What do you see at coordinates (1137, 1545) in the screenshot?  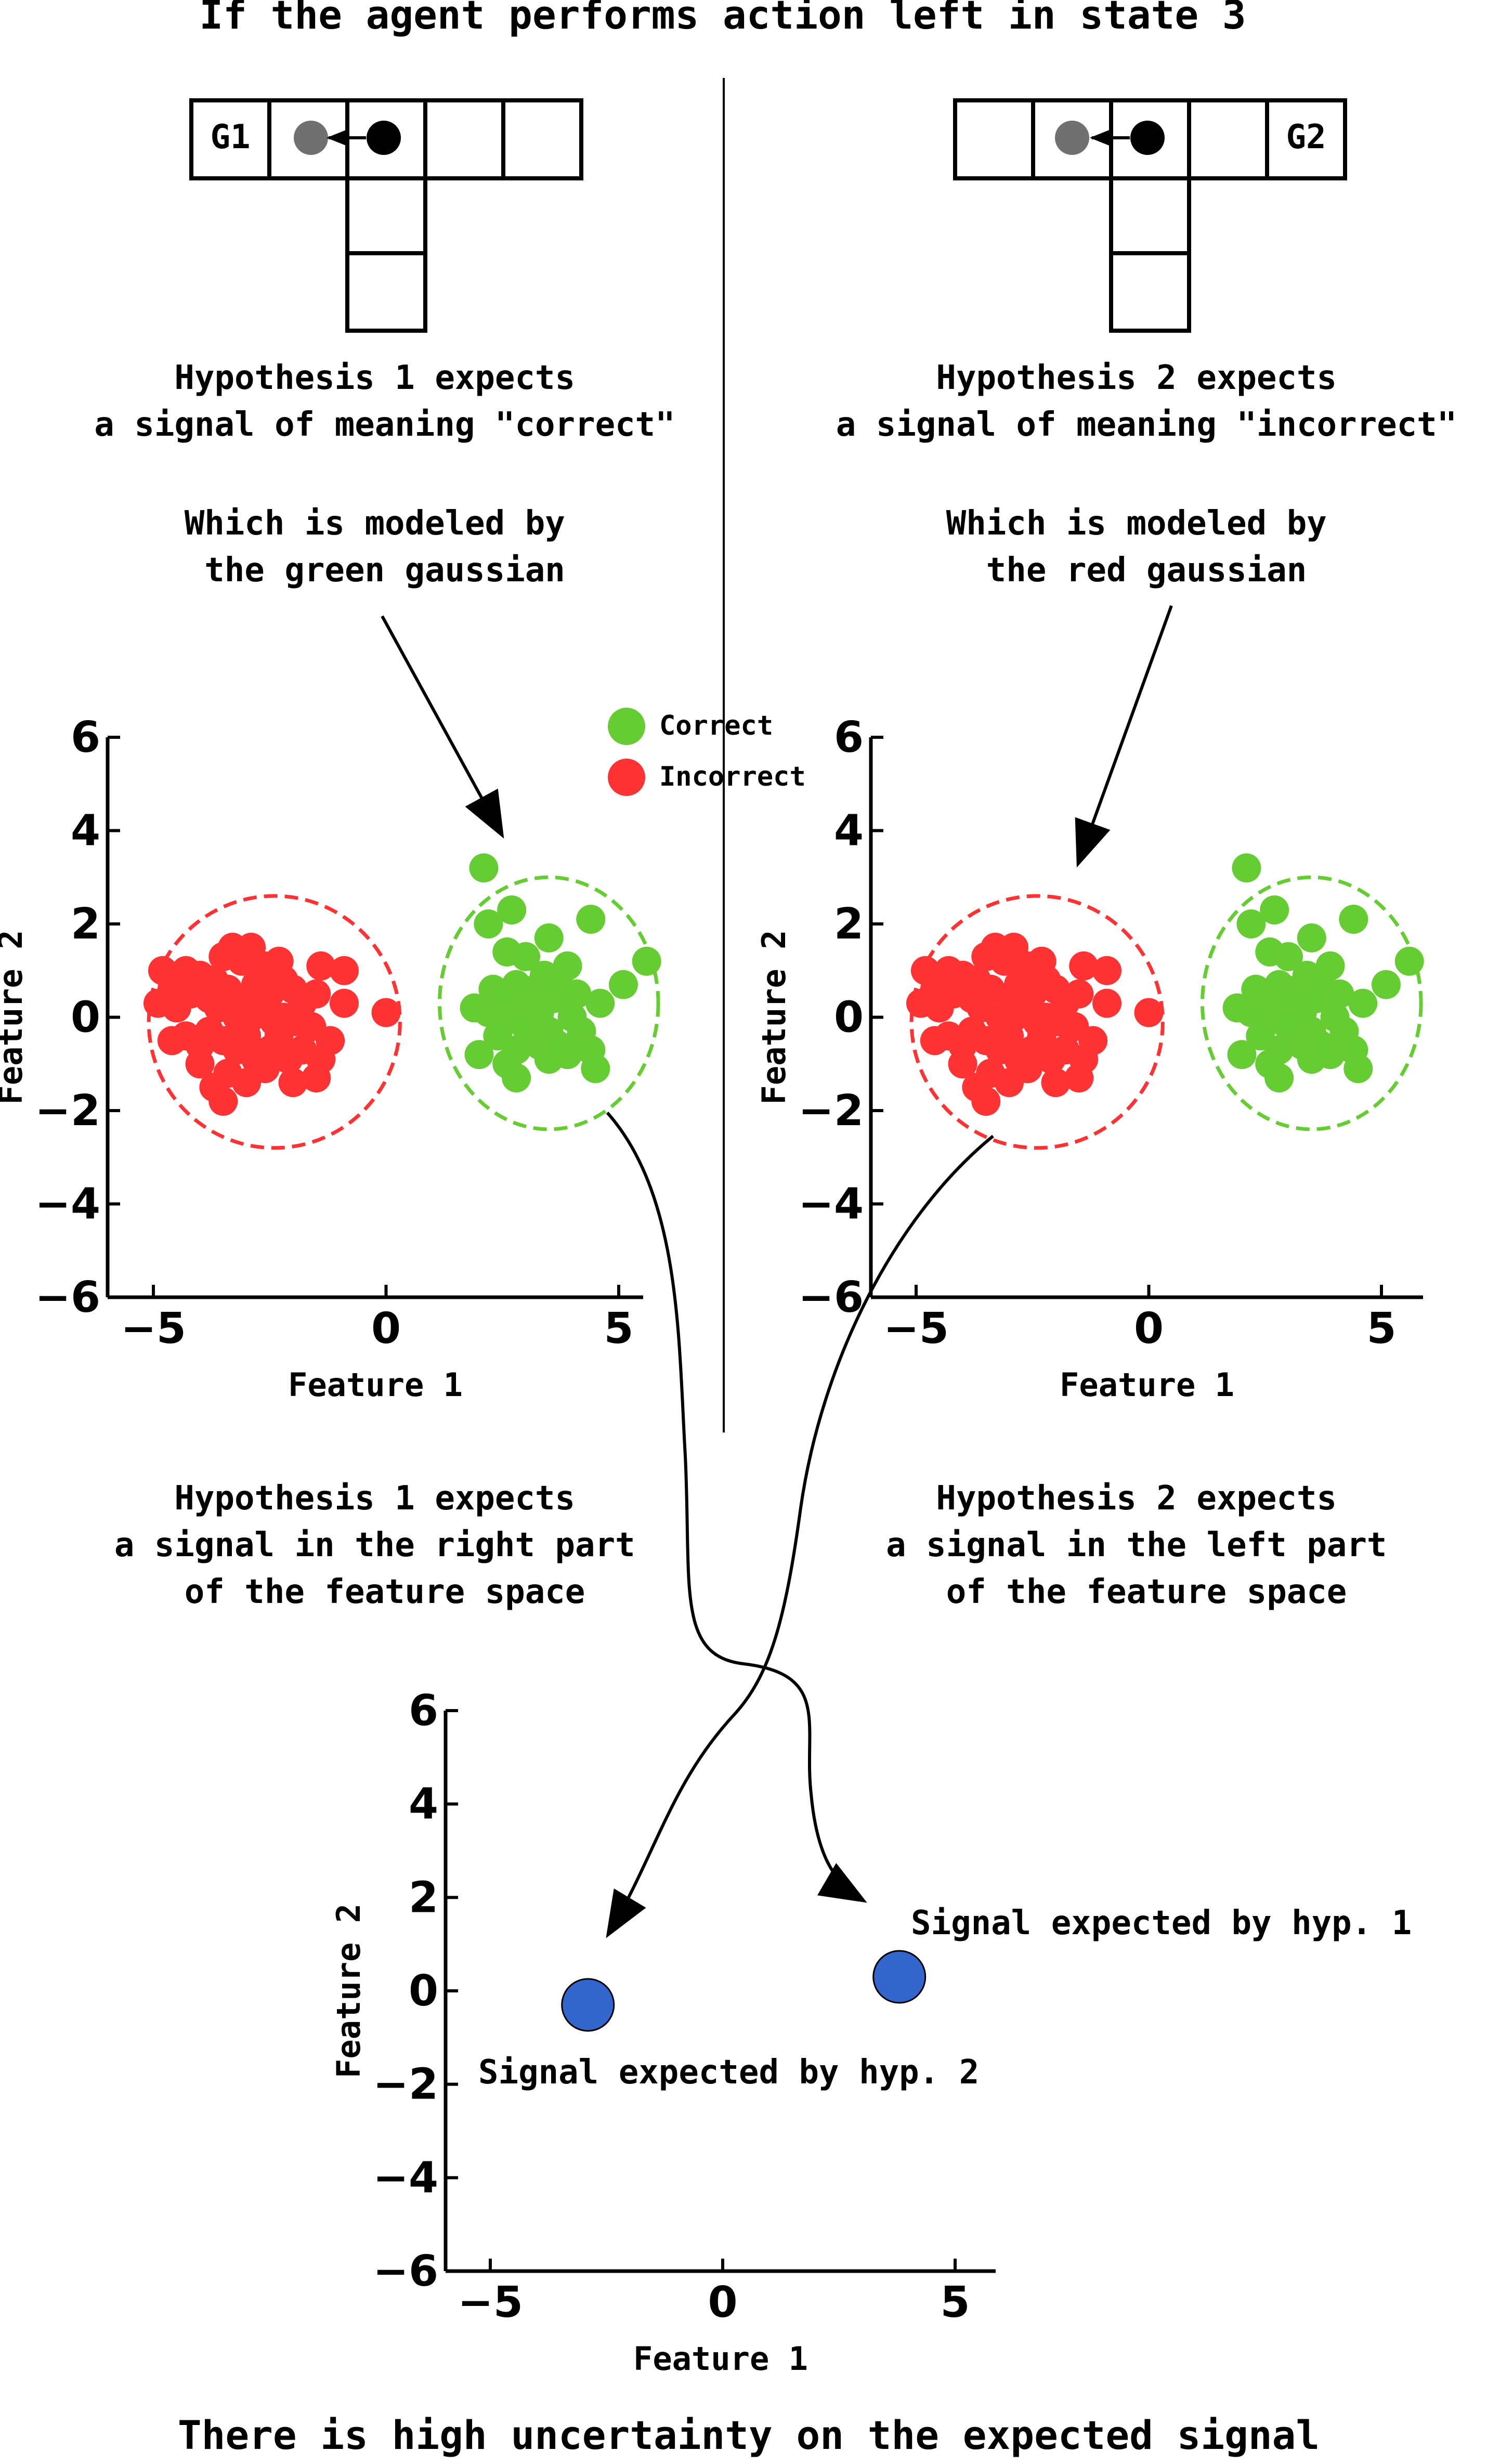 I see `right-region-line-2: a signal in the left part` at bounding box center [1137, 1545].